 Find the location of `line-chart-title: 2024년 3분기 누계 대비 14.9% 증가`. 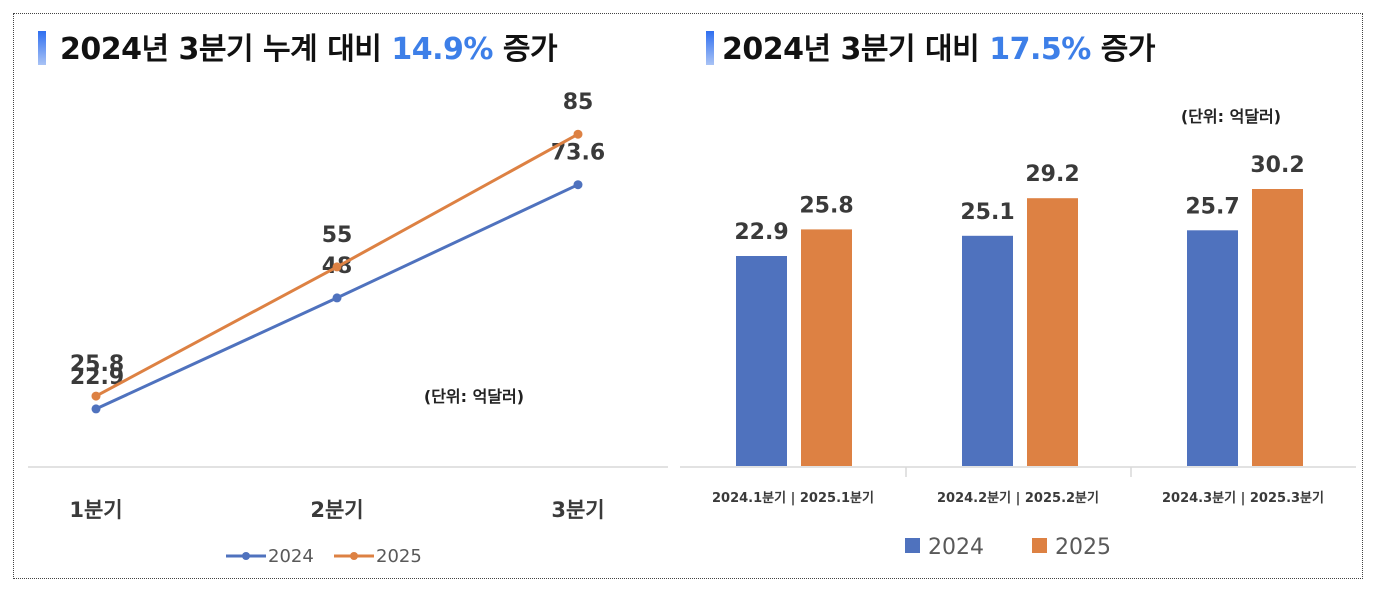

line-chart-title: 2024년 3분기 누계 대비 14.9% 증가 is located at coordinates (298, 46).